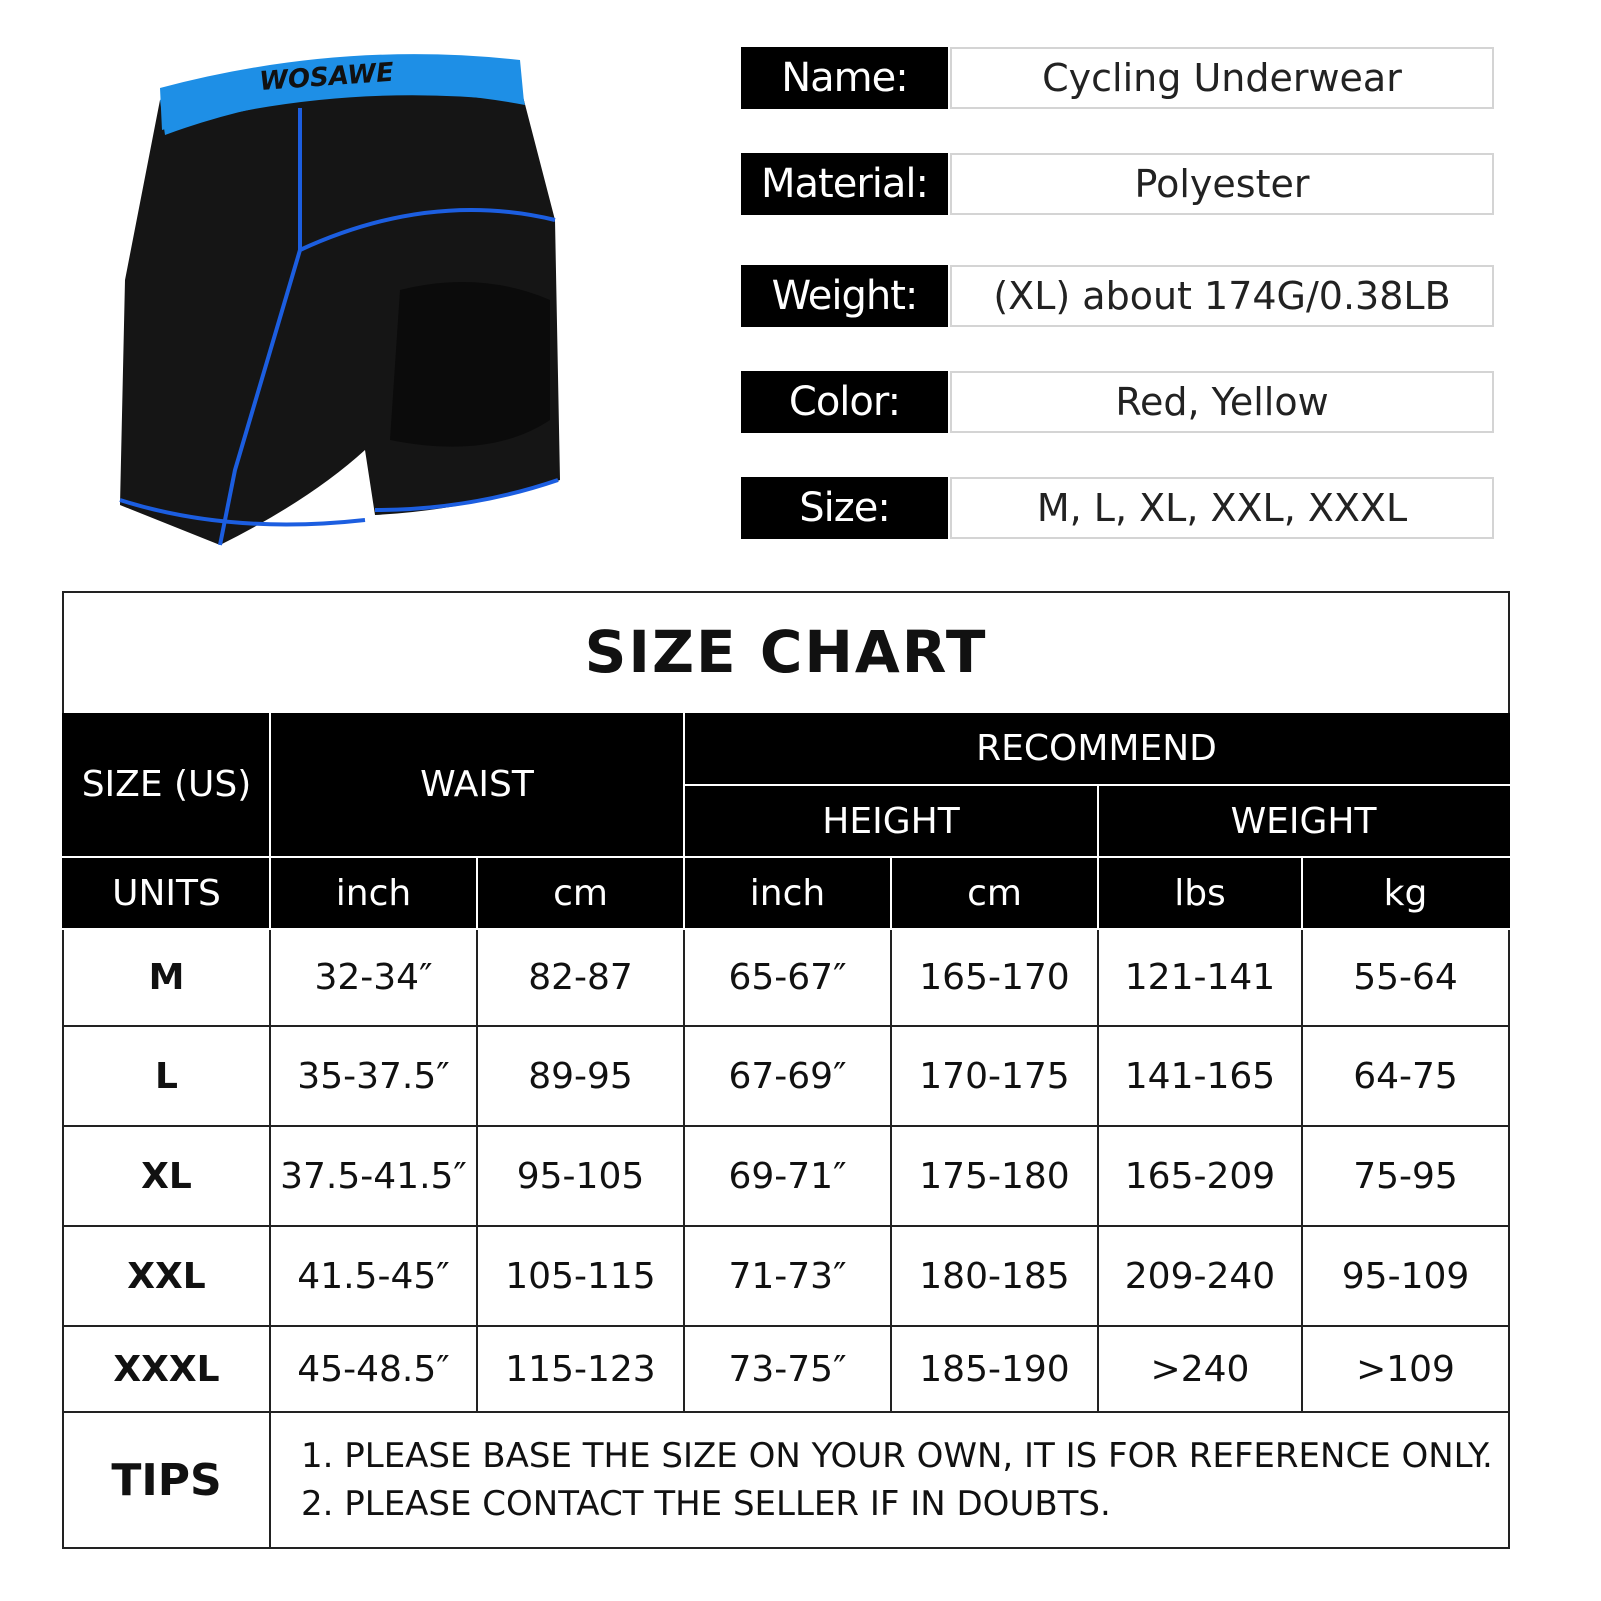 This screenshot has height=1601, width=1601. What do you see at coordinates (1200, 1176) in the screenshot?
I see `value-cell: 165-209` at bounding box center [1200, 1176].